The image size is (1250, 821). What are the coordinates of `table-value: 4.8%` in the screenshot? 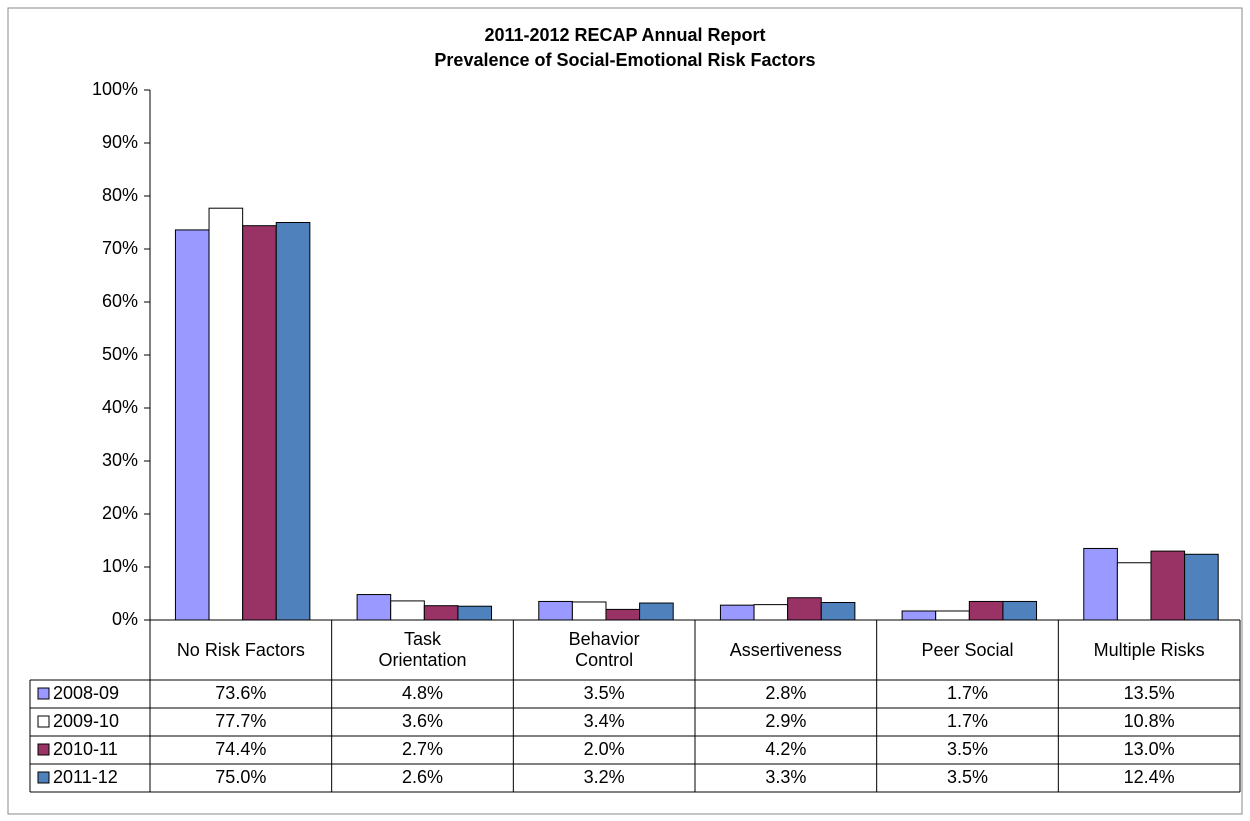 It's located at (422, 693).